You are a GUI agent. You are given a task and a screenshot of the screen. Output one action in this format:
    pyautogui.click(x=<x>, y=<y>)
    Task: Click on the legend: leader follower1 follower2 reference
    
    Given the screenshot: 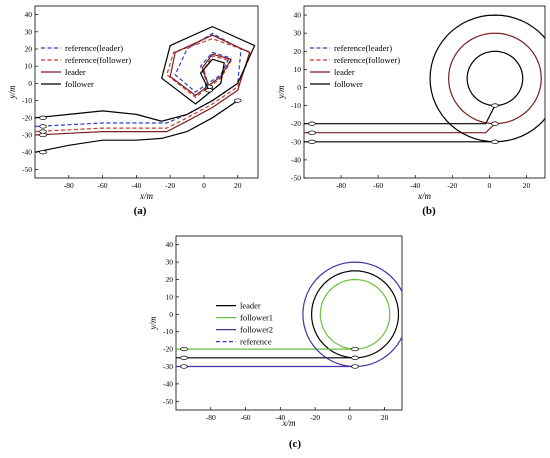 What is the action you would take?
    pyautogui.click(x=244, y=324)
    